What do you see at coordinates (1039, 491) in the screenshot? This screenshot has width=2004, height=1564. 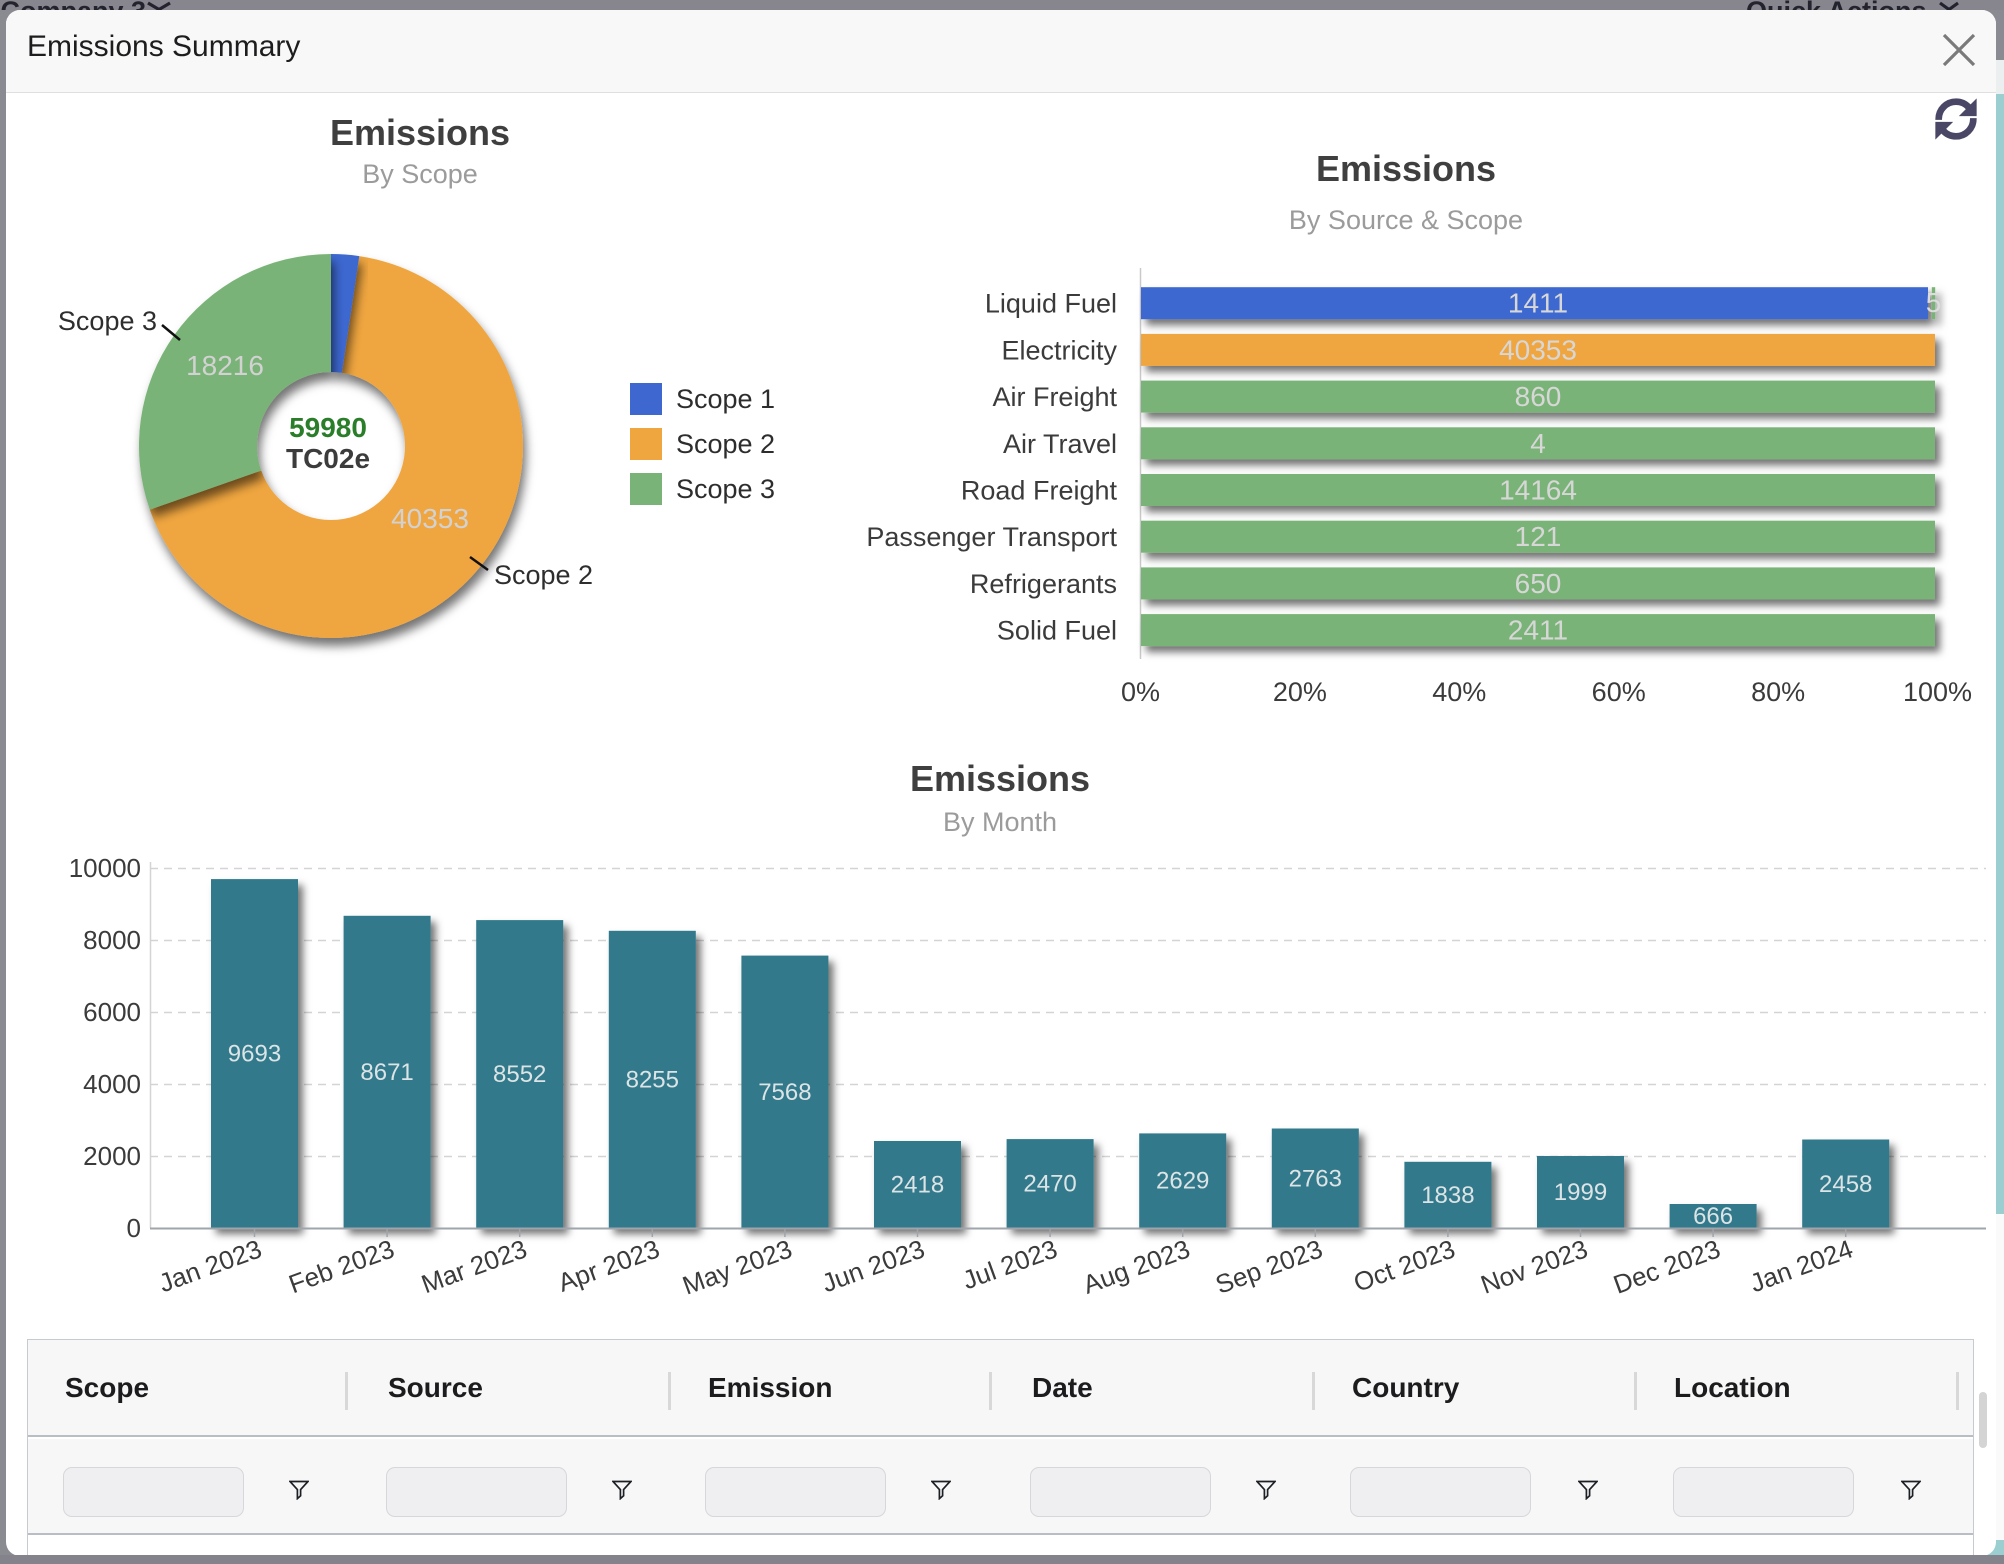 I see `svg-text: Road Freight` at bounding box center [1039, 491].